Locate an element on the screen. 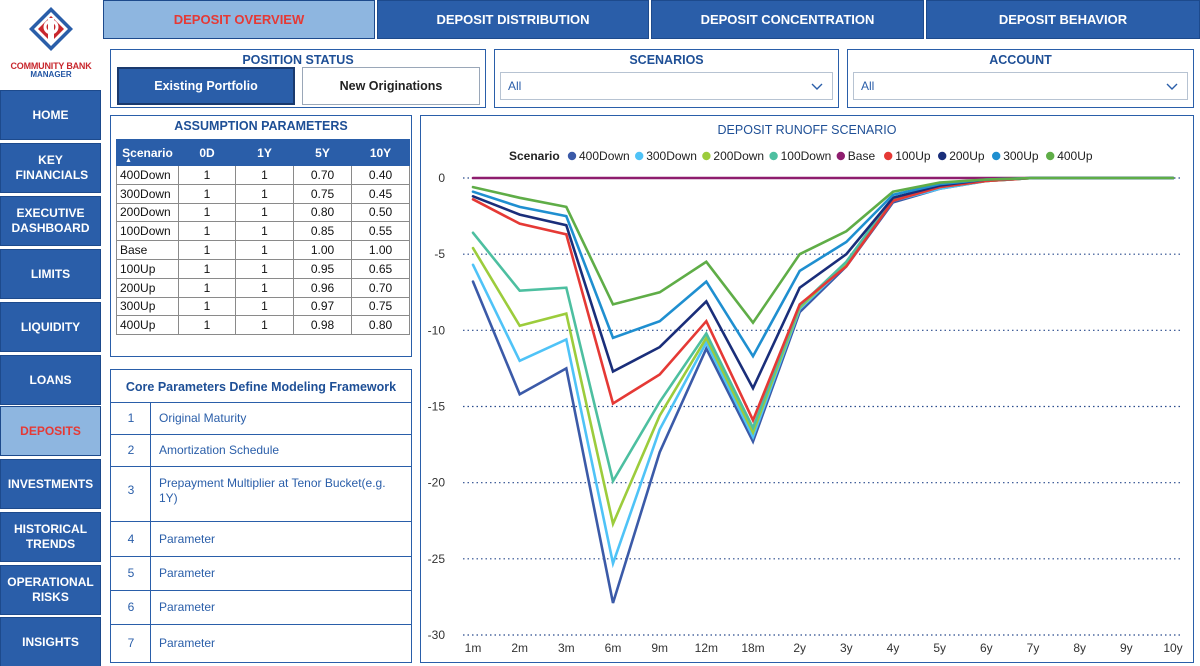 The height and width of the screenshot is (666, 1200). row-divider is located at coordinates (150, 643).